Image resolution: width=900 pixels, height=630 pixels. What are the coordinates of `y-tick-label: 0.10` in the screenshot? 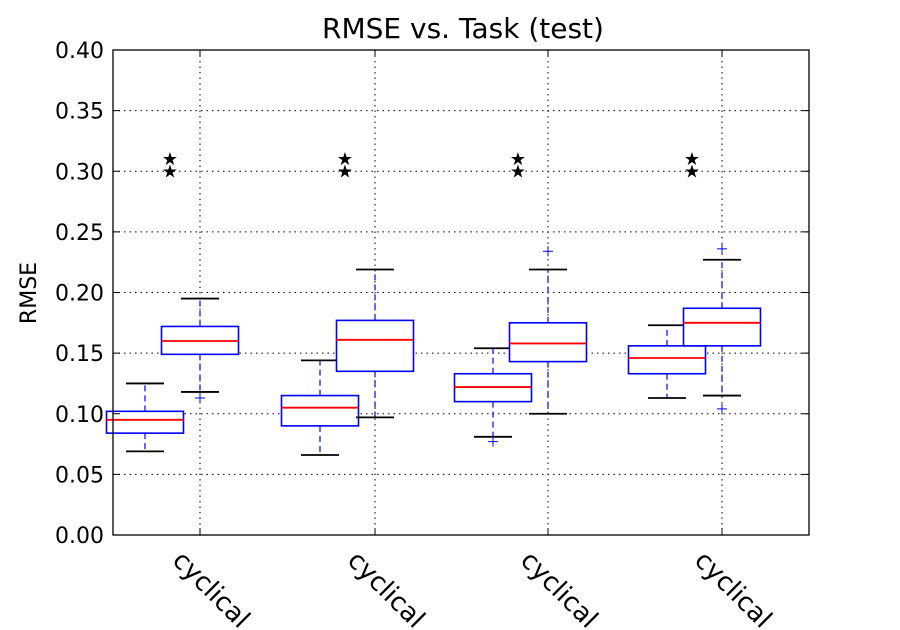 It's located at (79, 415).